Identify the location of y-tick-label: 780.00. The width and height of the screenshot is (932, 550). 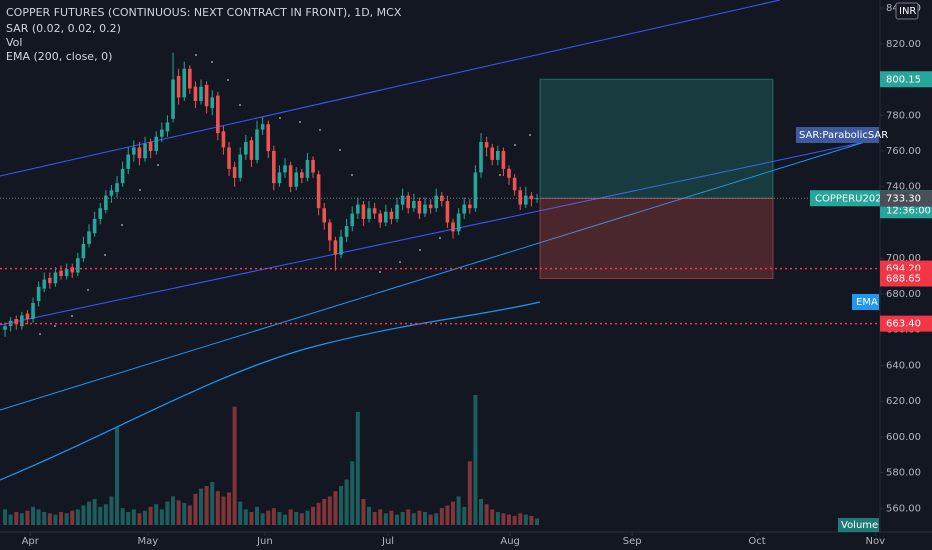
(903, 115).